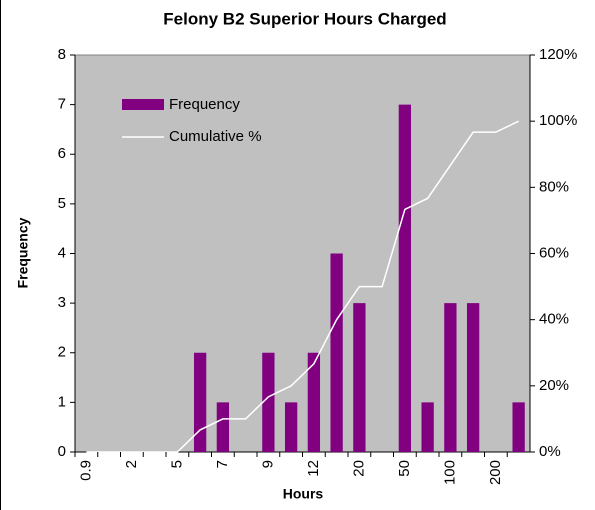 The height and width of the screenshot is (510, 595). Describe the element at coordinates (554, 319) in the screenshot. I see `y2-tick-label: 40%` at that location.